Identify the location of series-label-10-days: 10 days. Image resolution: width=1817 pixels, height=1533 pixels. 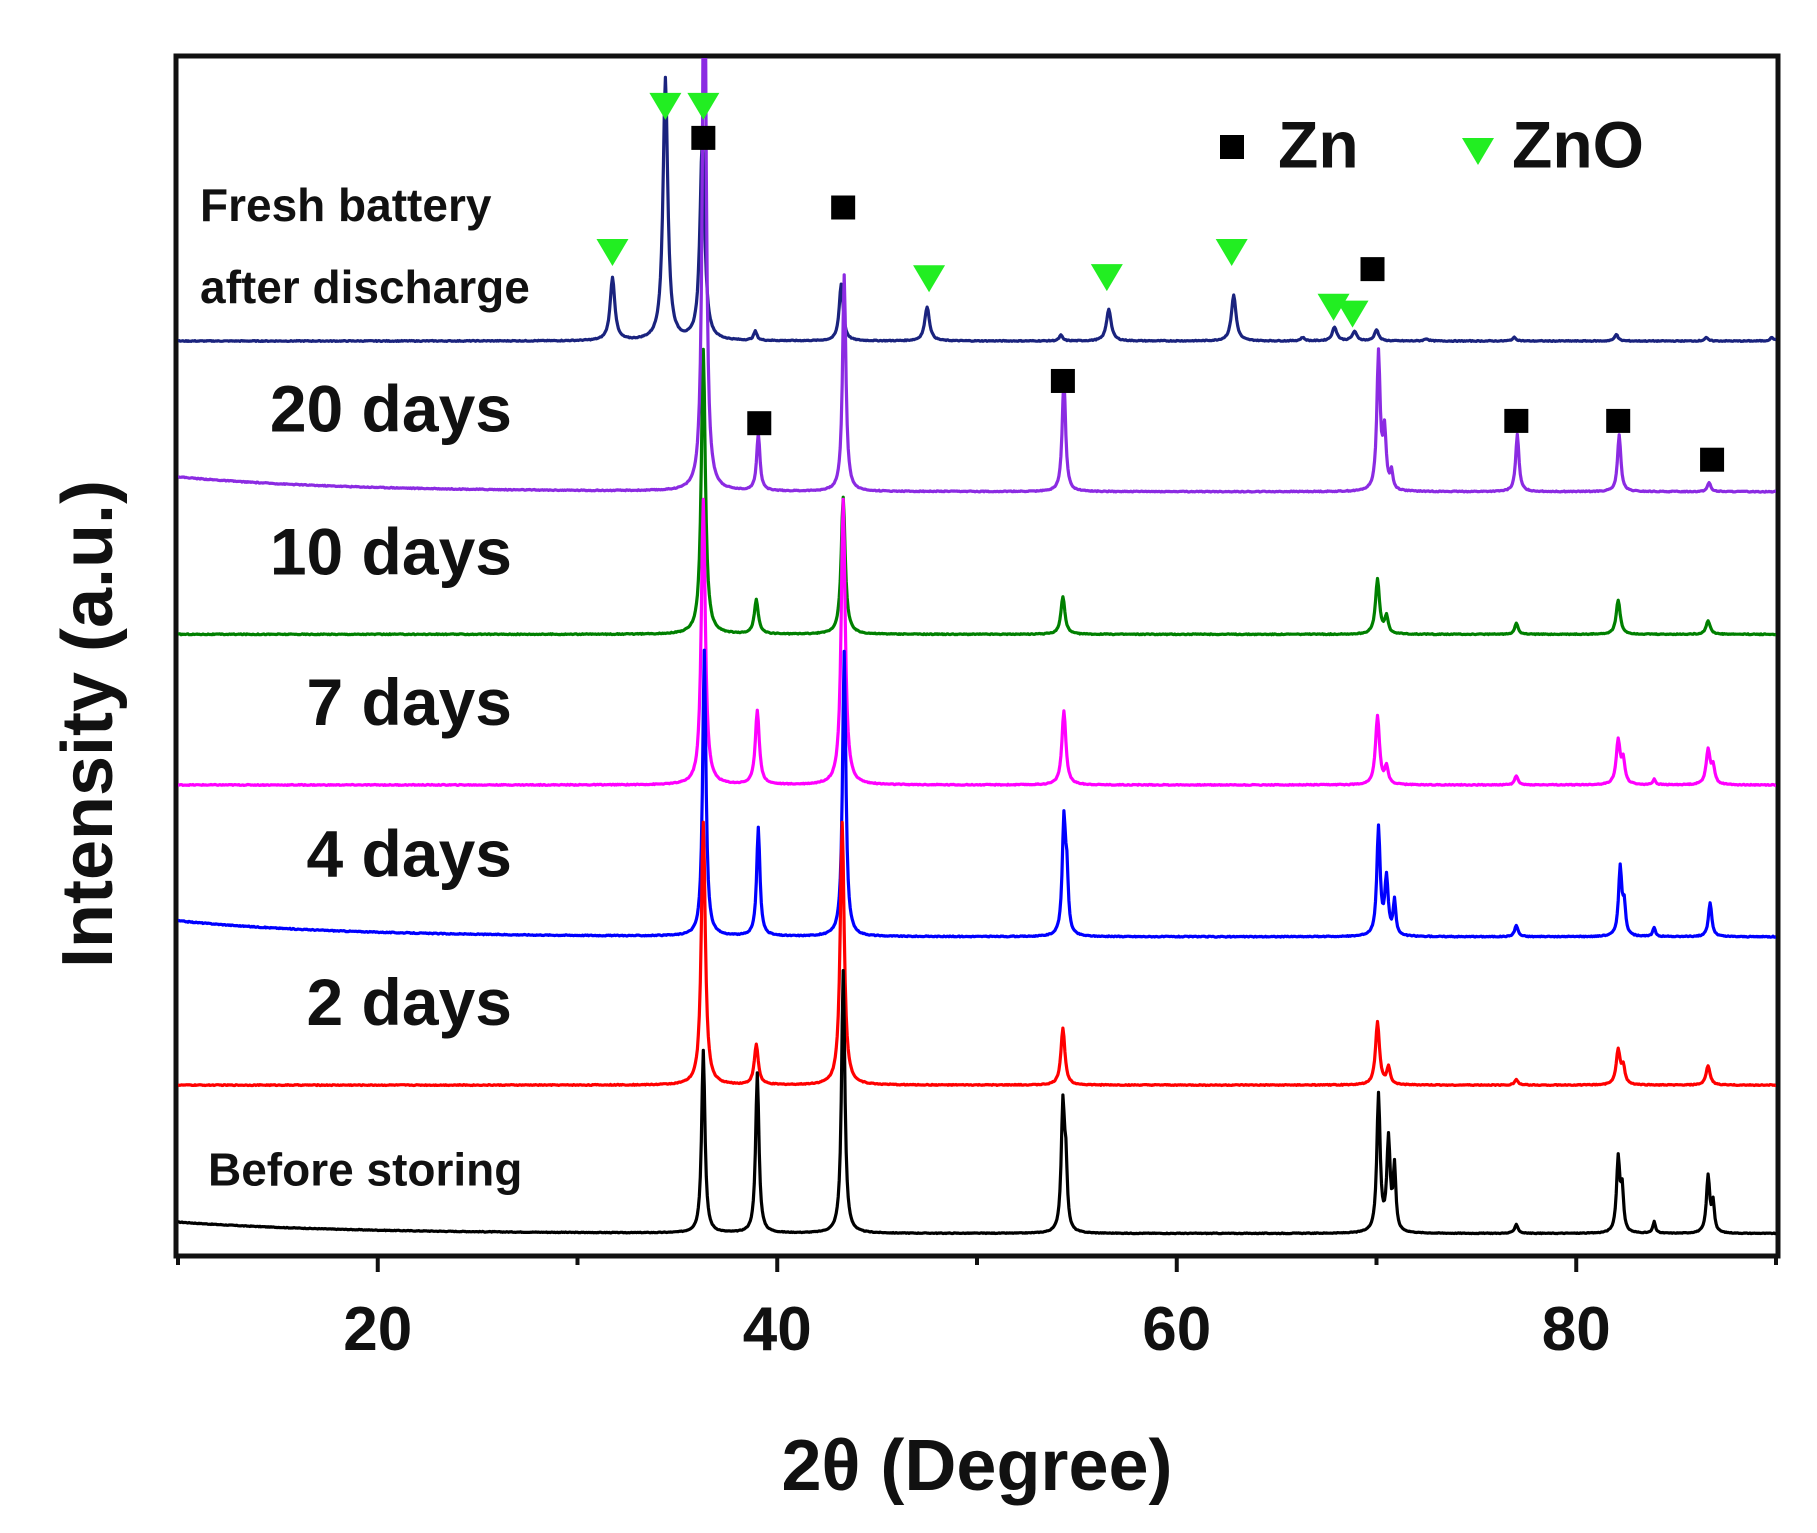
(391, 551).